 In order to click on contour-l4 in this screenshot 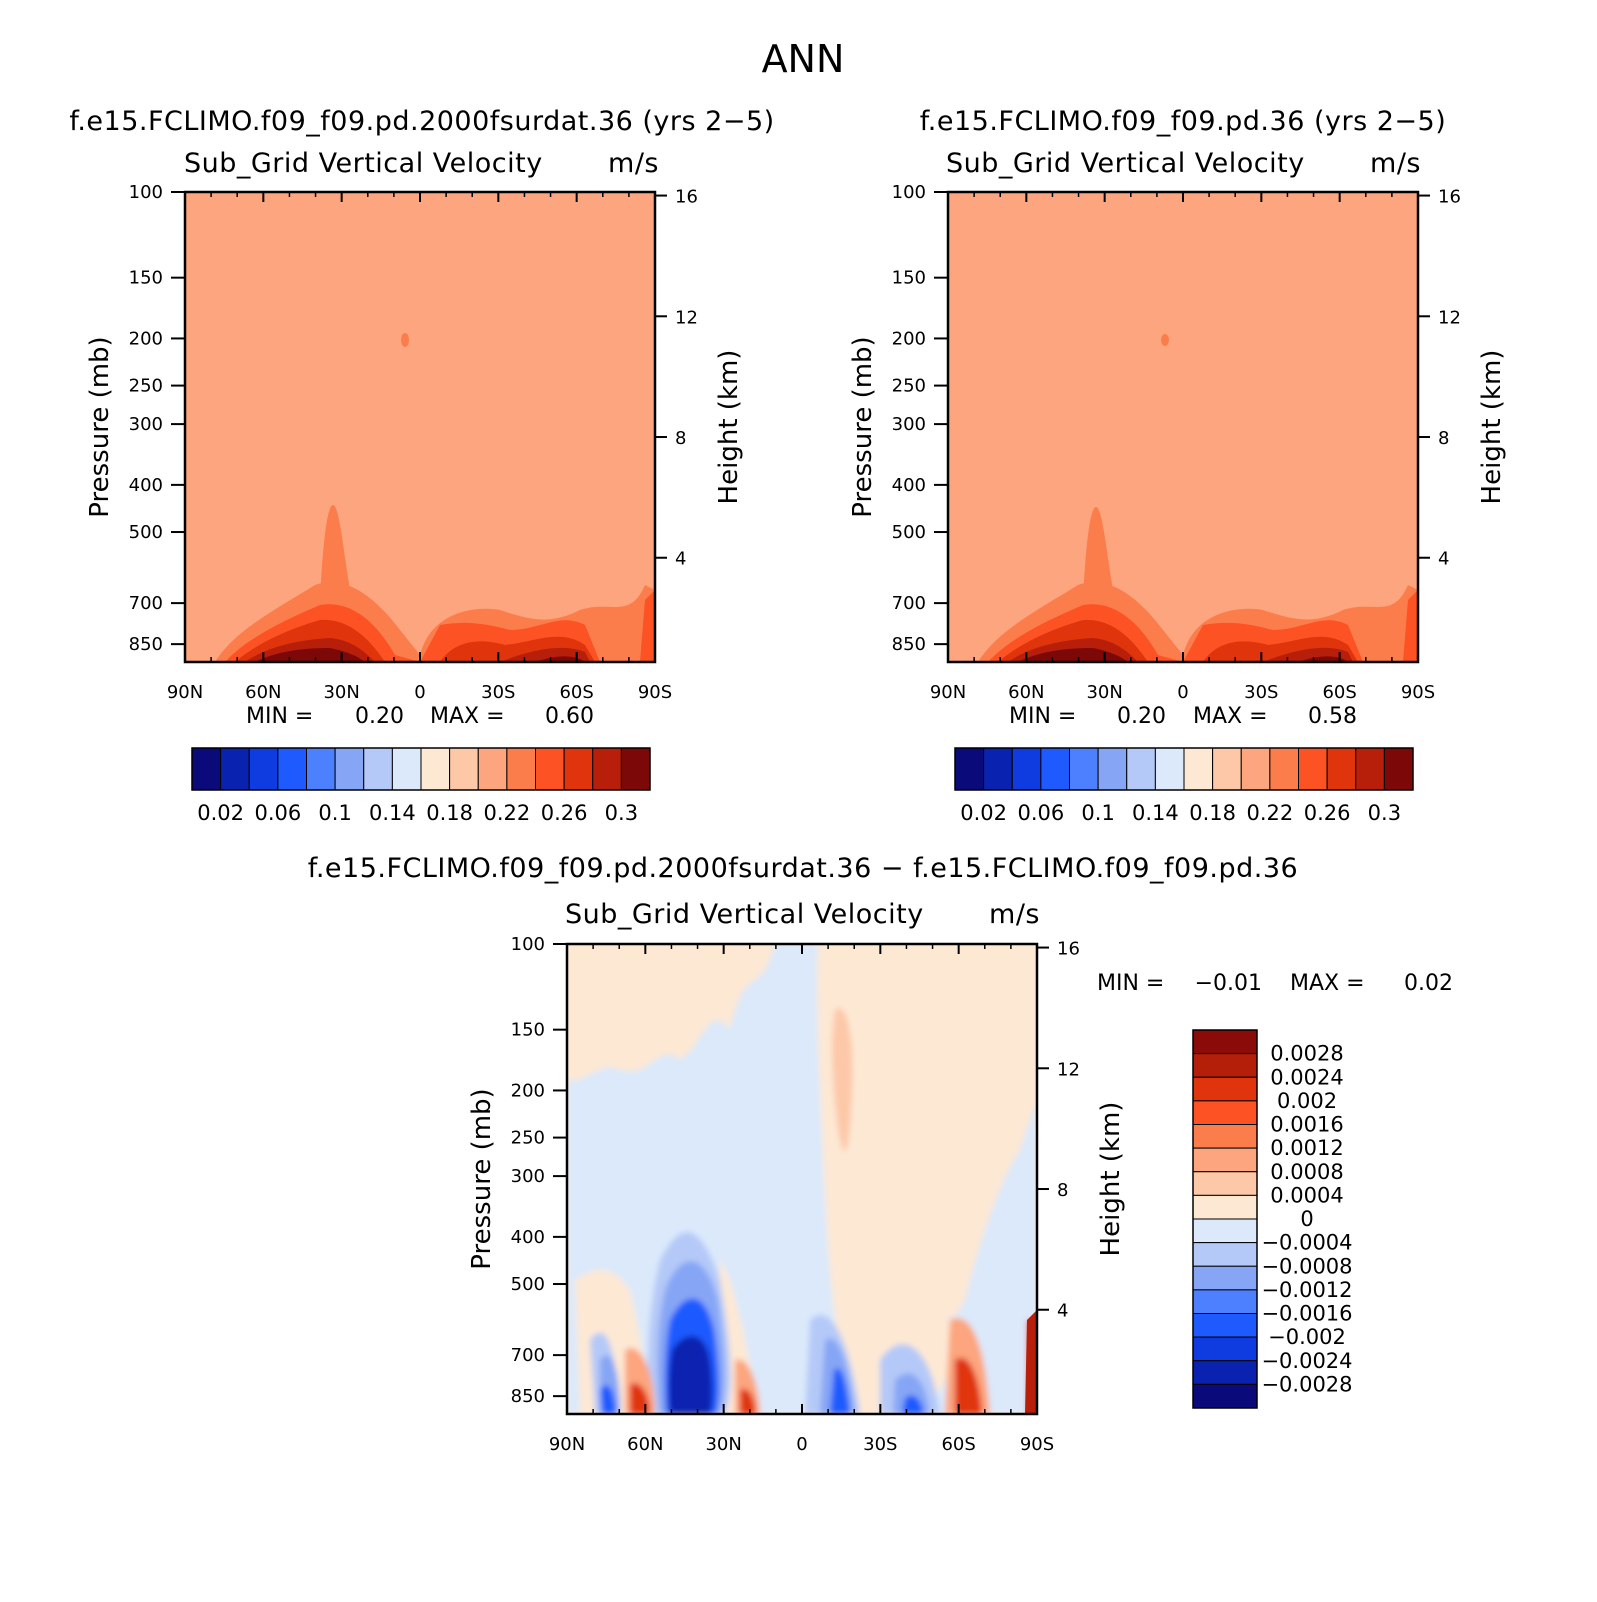, I will do `click(690, 1375)`.